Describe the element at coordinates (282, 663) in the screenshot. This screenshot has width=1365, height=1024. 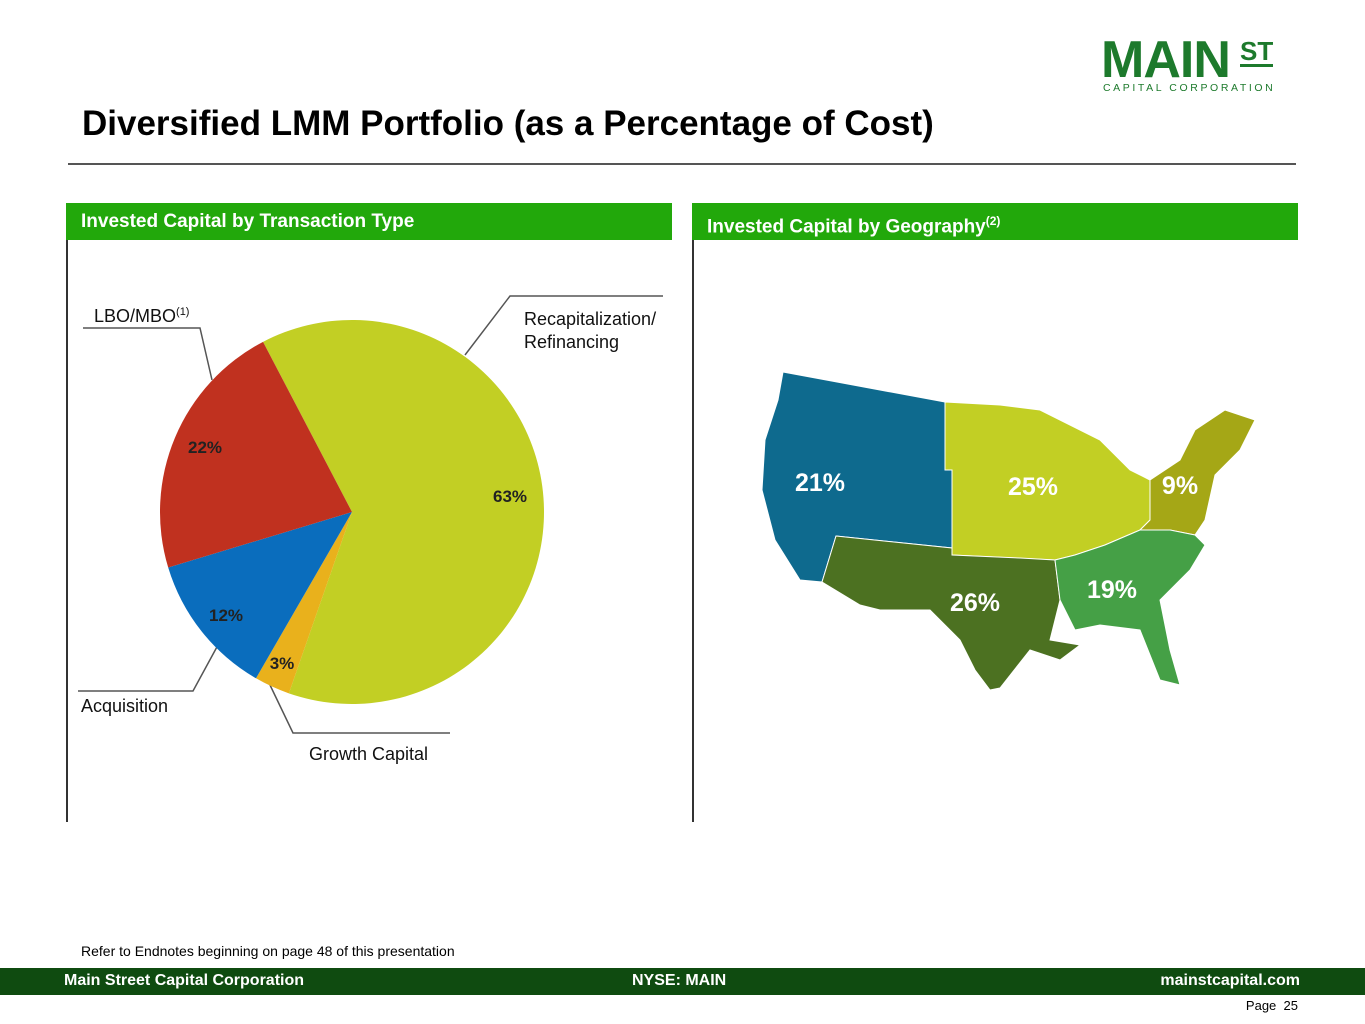
I see `data-label: 3%` at that location.